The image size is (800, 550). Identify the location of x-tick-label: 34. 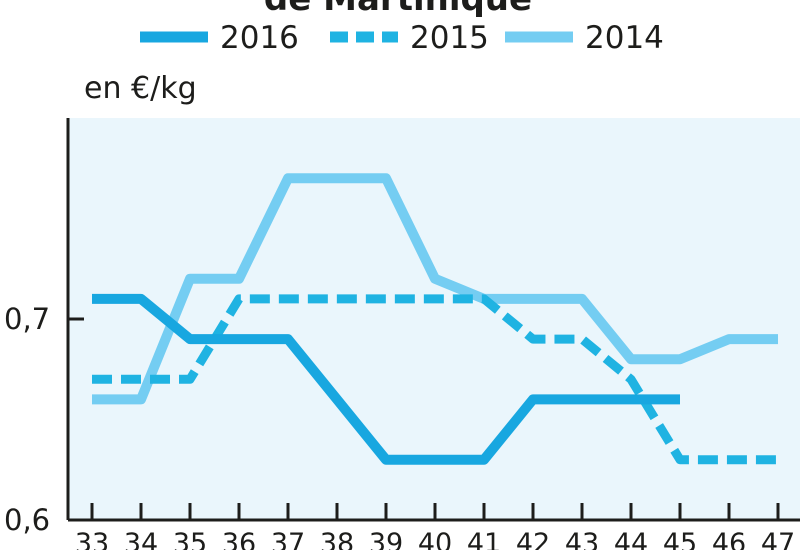
(141, 539).